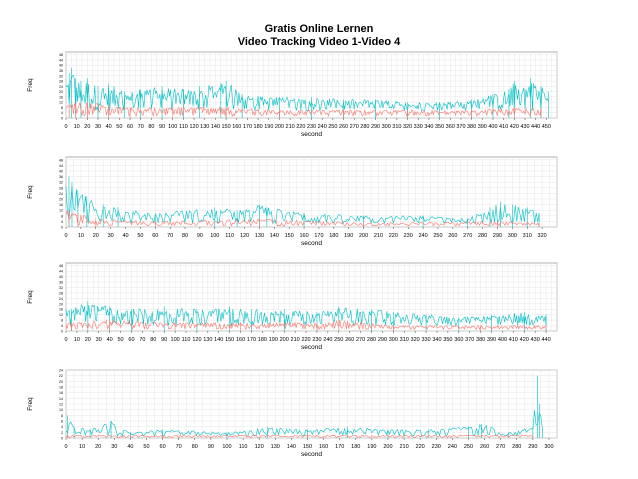 The image size is (638, 479). I want to click on x-tick-label: 270, so click(360, 340).